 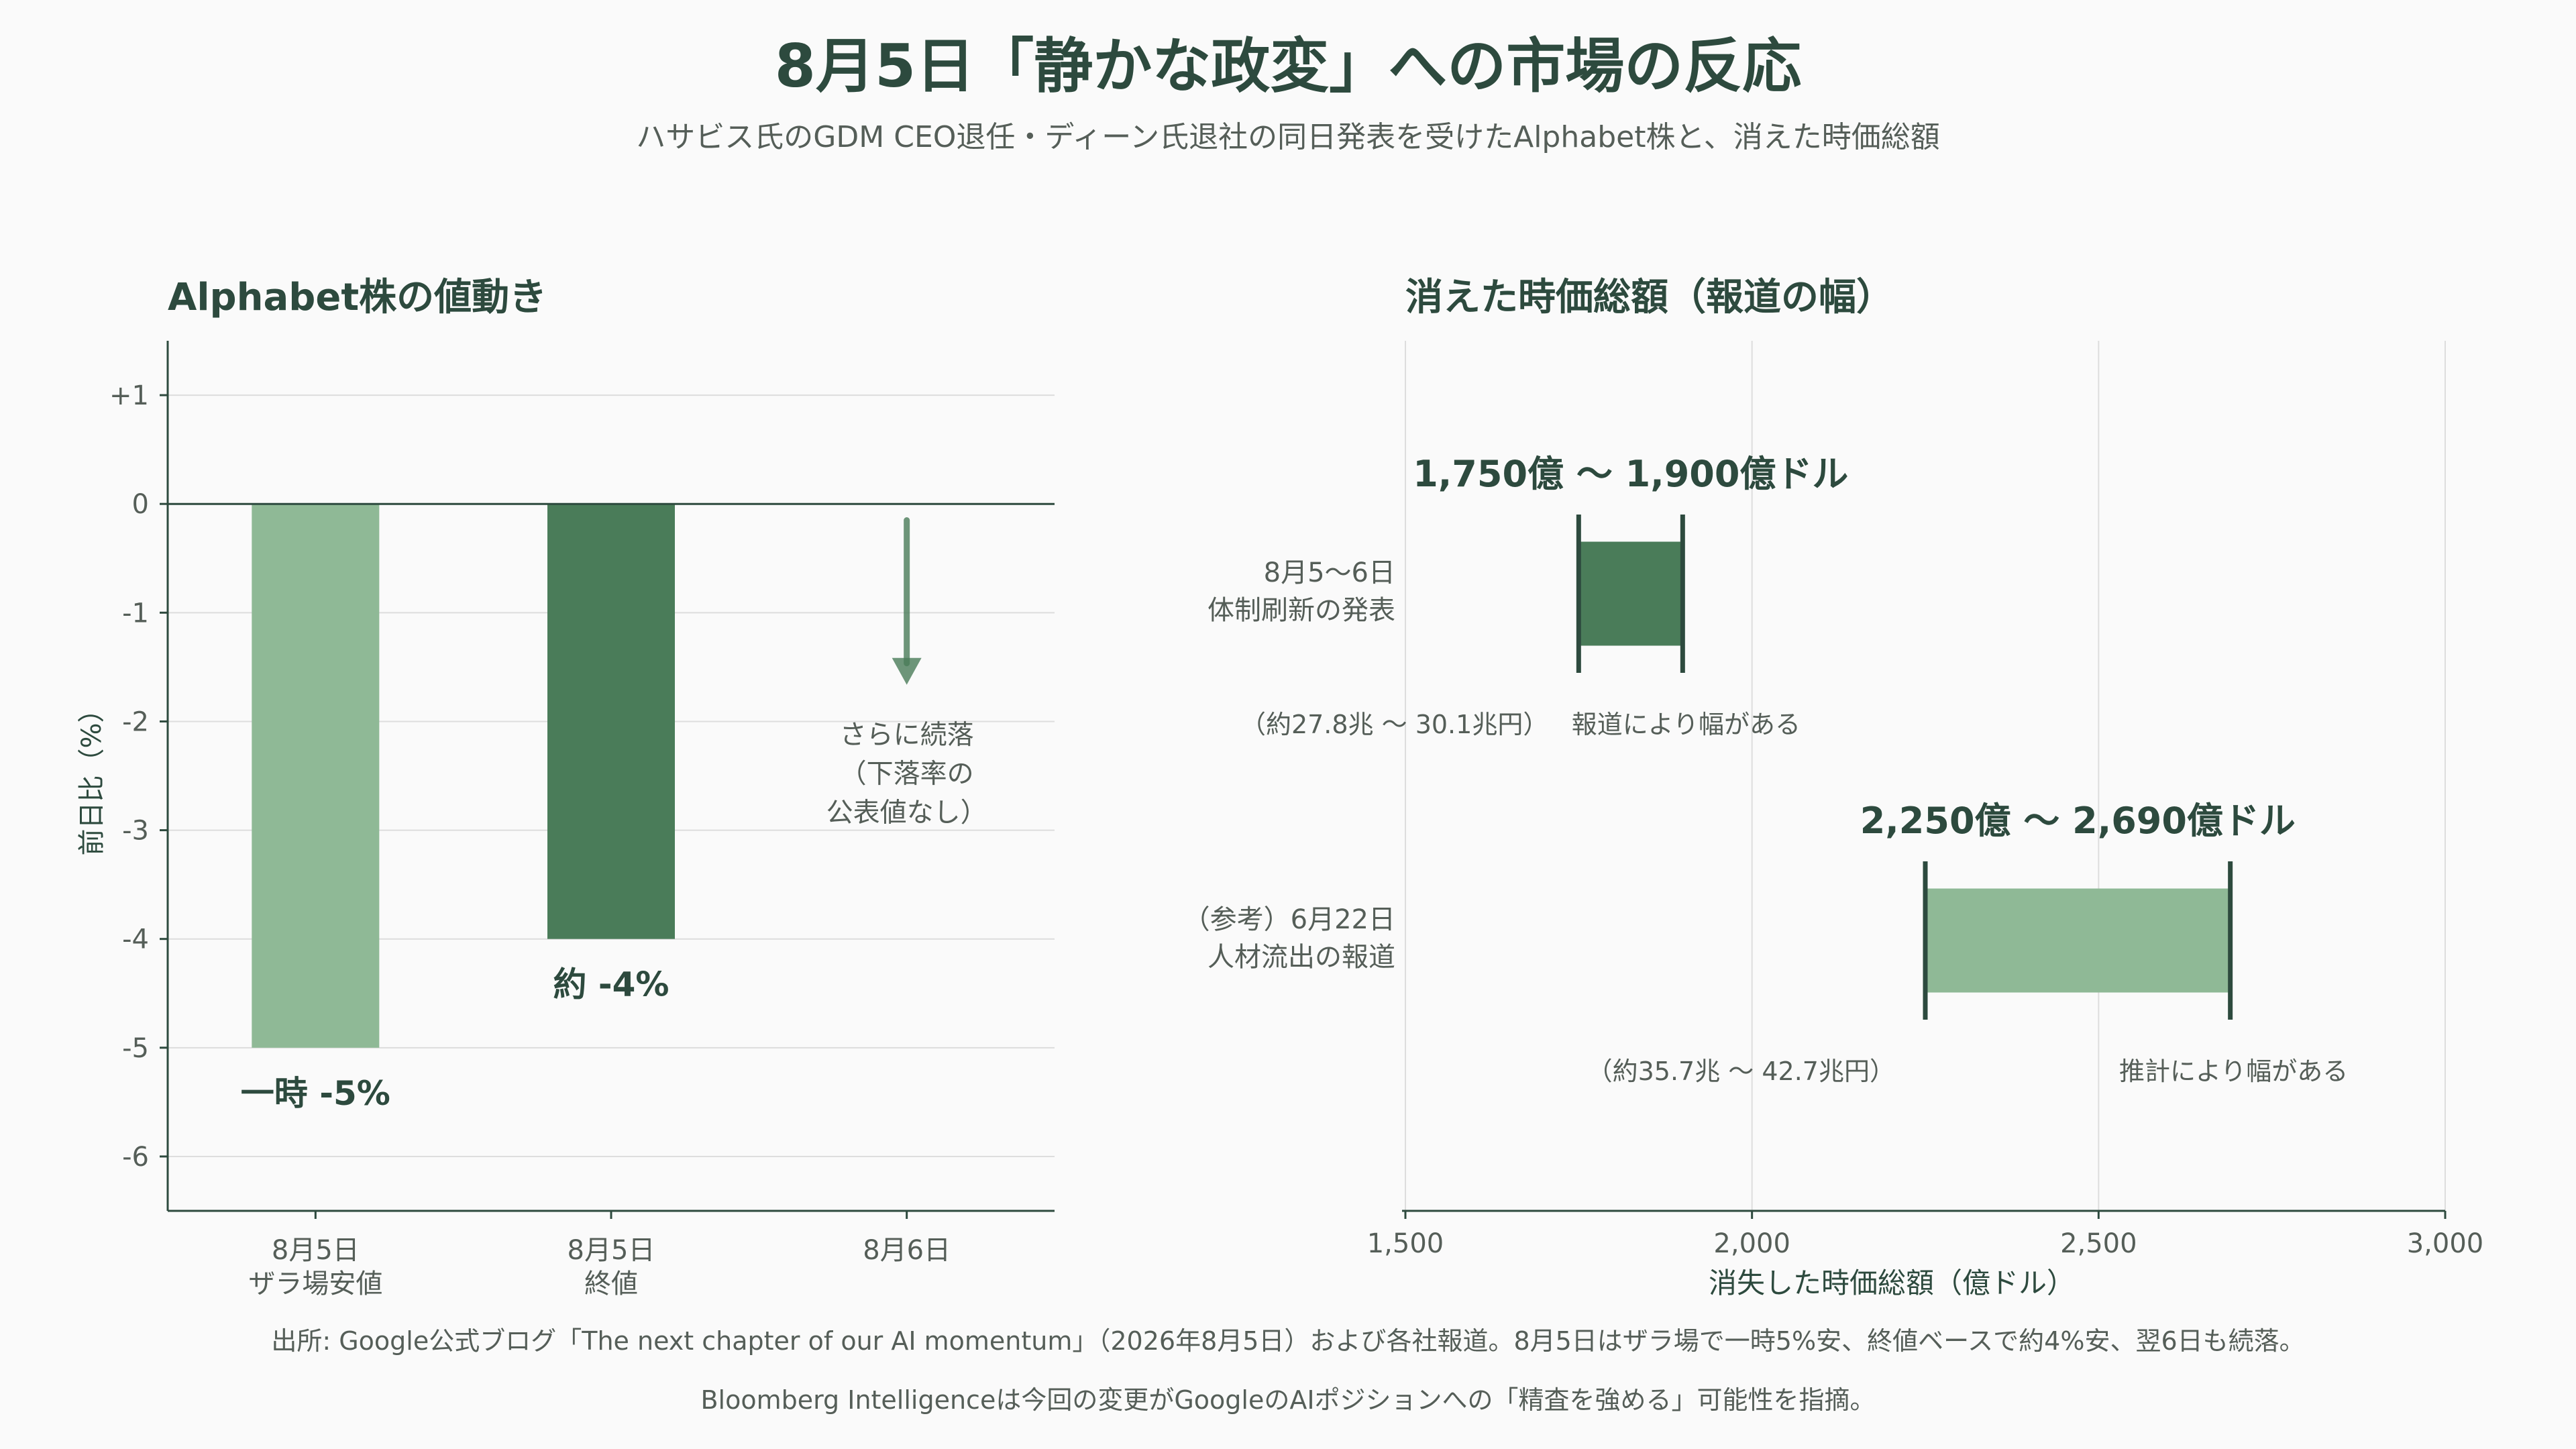 What do you see at coordinates (1301, 957) in the screenshot?
I see `row-label-sub: 人材流出の報道` at bounding box center [1301, 957].